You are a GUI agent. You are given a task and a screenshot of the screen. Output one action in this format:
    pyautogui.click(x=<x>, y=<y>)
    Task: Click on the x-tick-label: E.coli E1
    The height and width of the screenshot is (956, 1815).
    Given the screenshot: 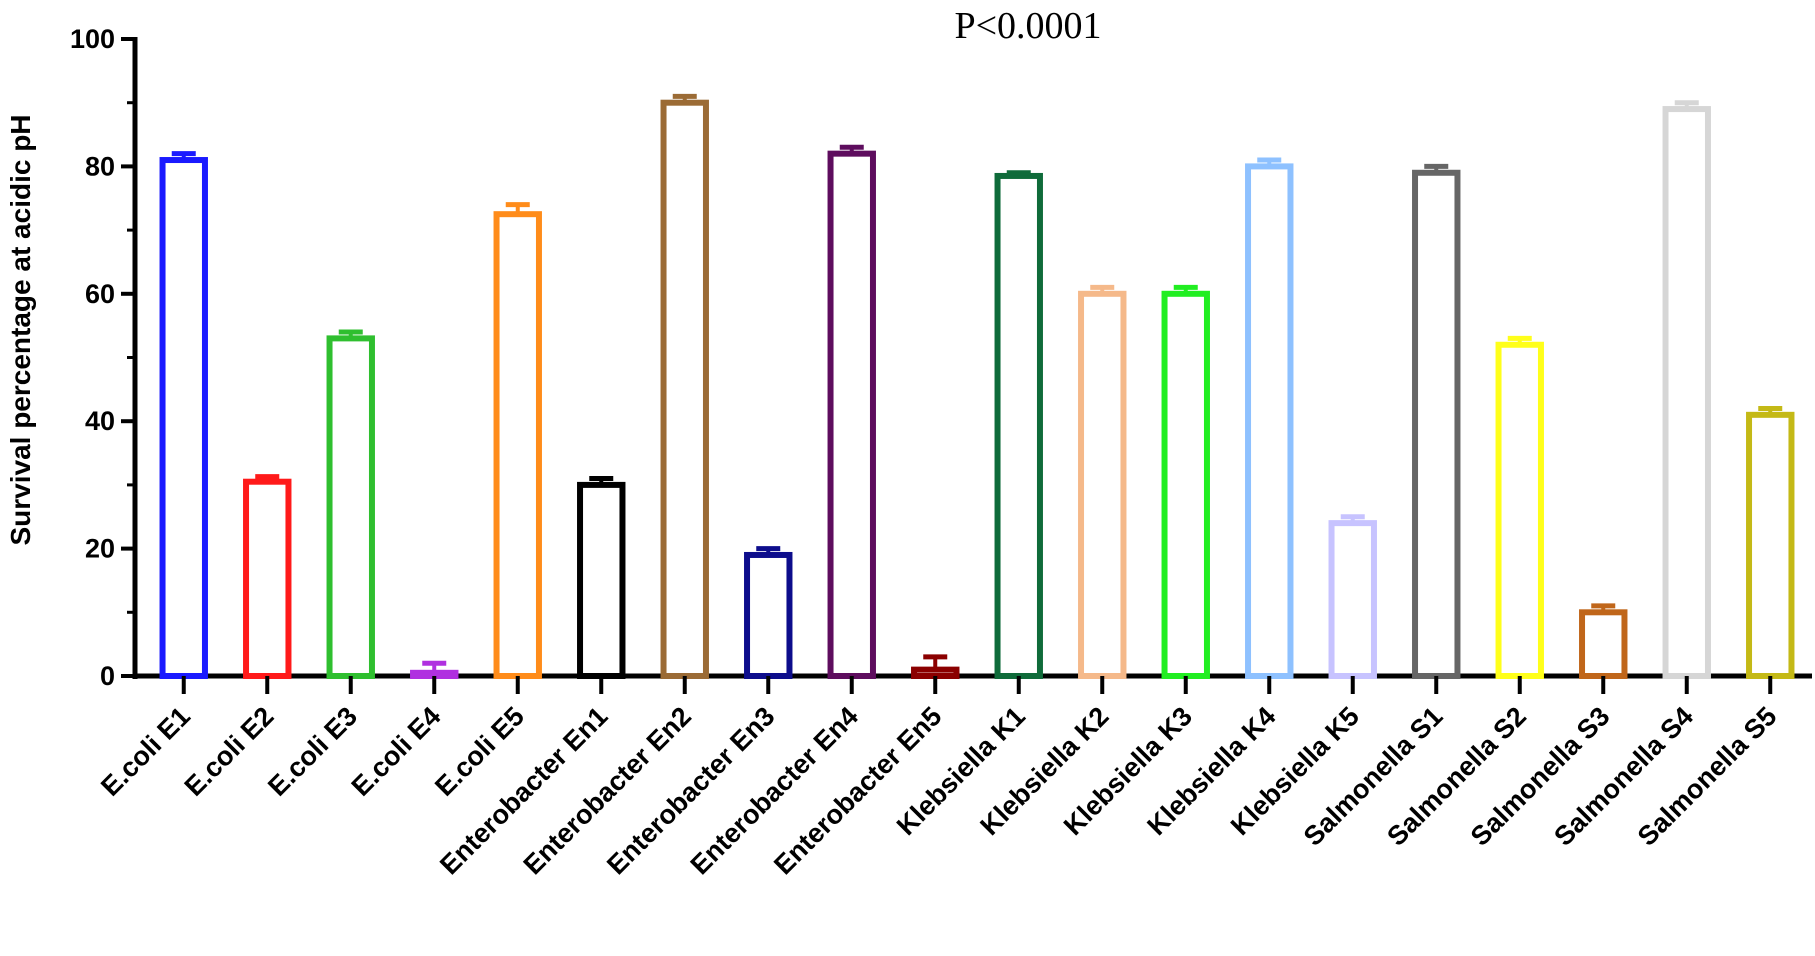 What is the action you would take?
    pyautogui.click(x=145, y=751)
    